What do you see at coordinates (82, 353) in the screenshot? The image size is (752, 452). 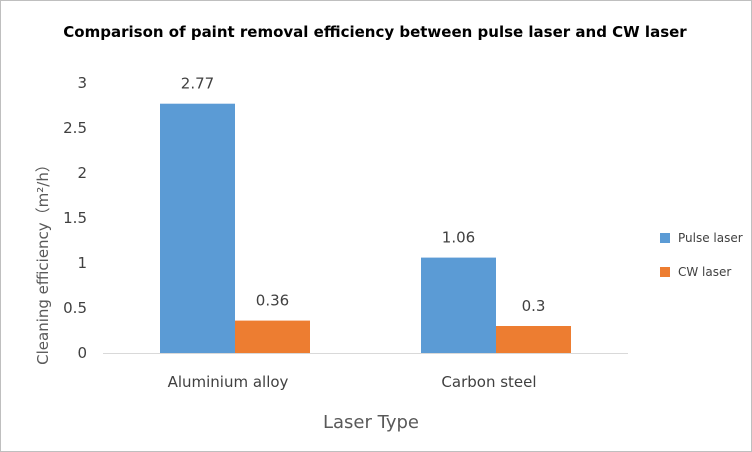 I see `y-tick-label: 0` at bounding box center [82, 353].